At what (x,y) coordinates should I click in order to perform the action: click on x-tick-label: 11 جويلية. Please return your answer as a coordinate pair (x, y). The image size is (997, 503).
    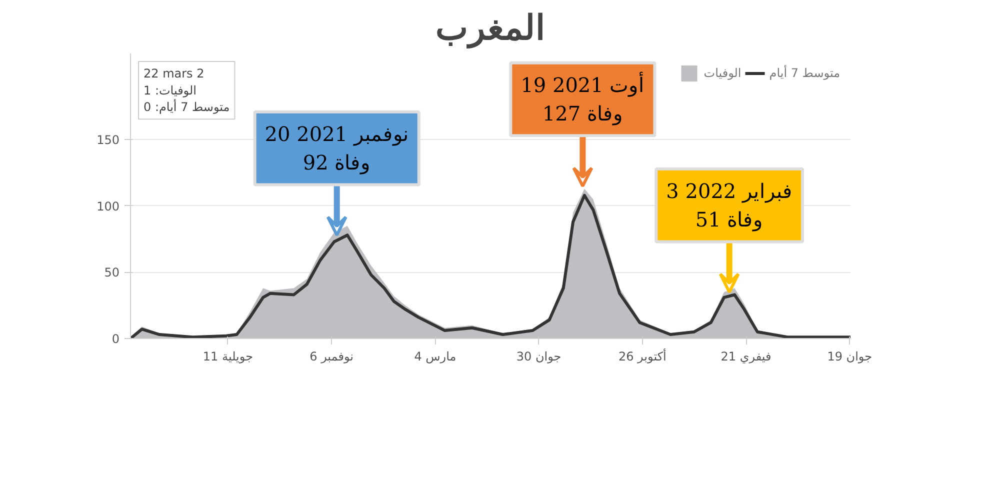
    Looking at the image, I should click on (228, 357).